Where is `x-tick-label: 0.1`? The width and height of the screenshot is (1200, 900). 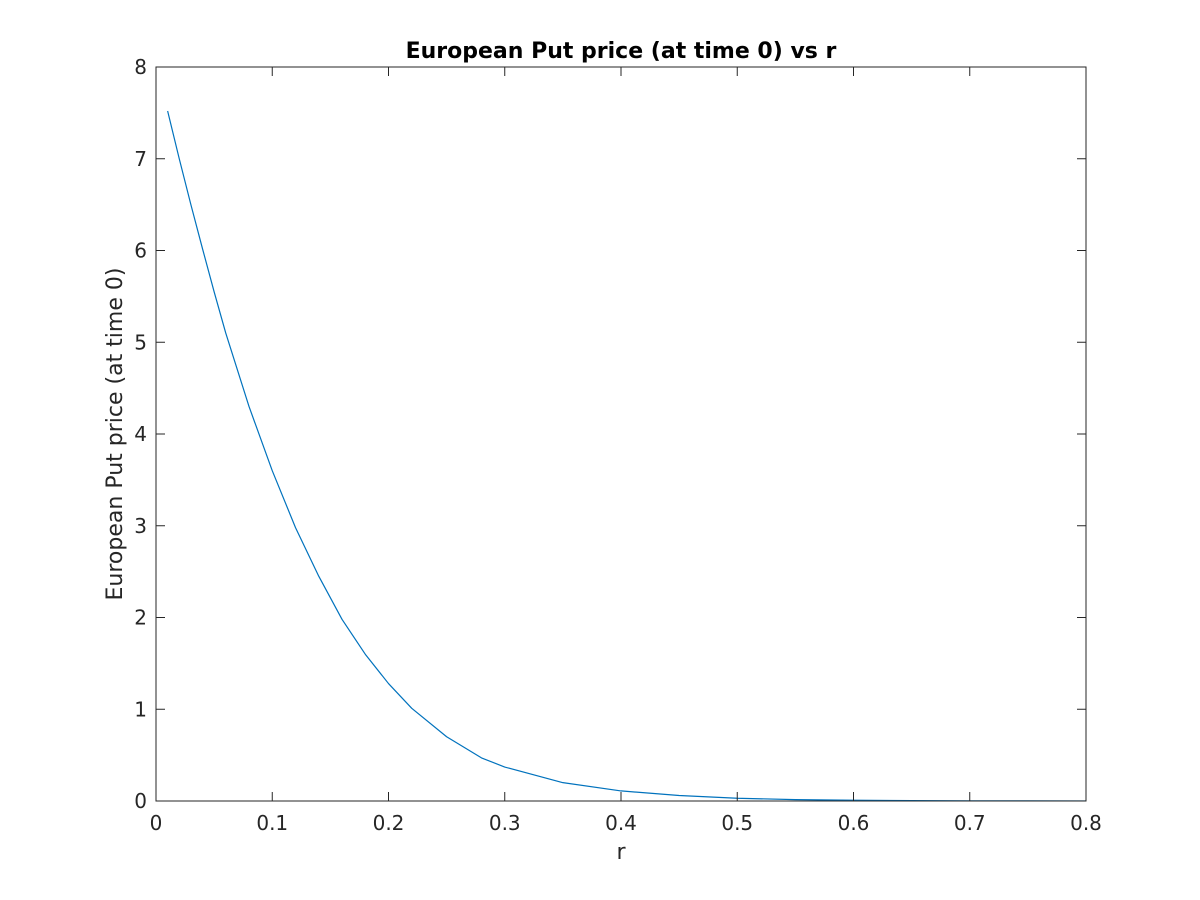 x-tick-label: 0.1 is located at coordinates (272, 823).